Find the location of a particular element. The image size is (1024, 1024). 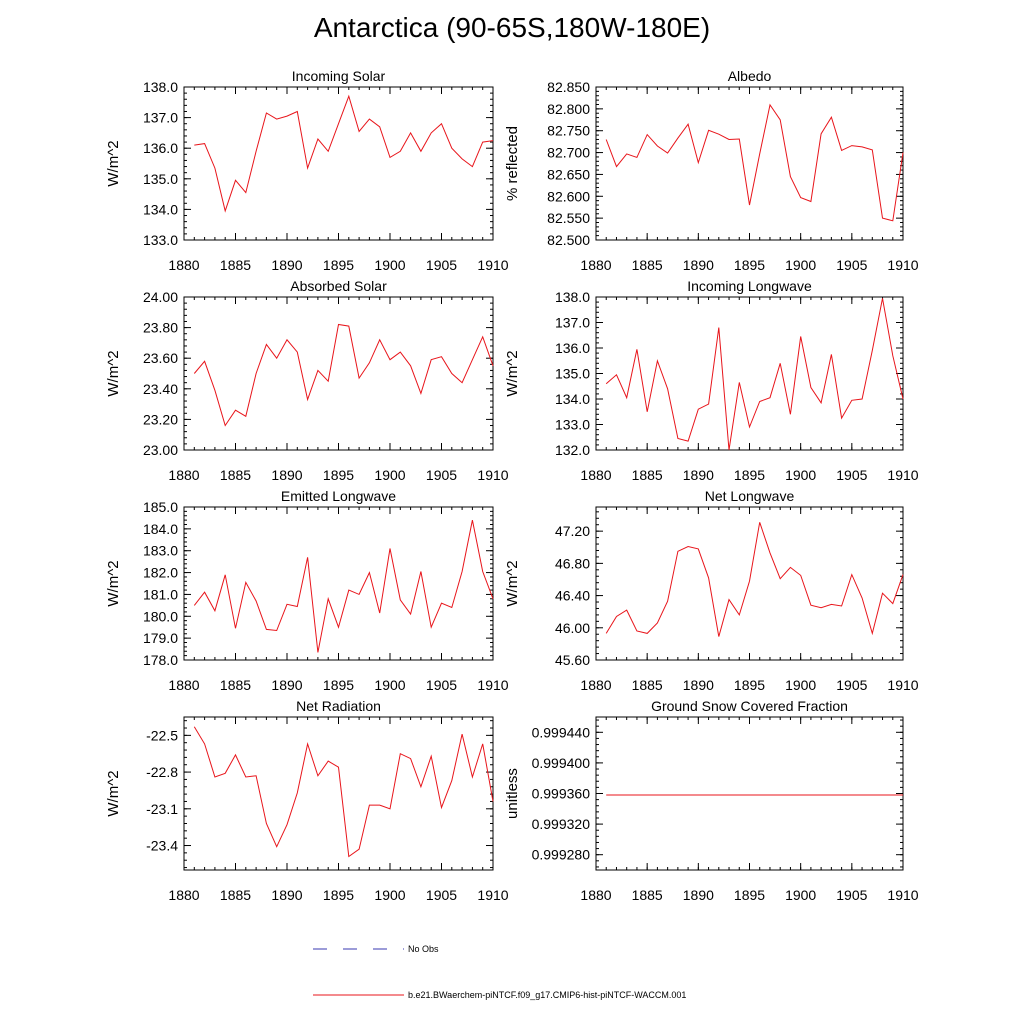

y-tick-label: 23.60 is located at coordinates (160, 358).